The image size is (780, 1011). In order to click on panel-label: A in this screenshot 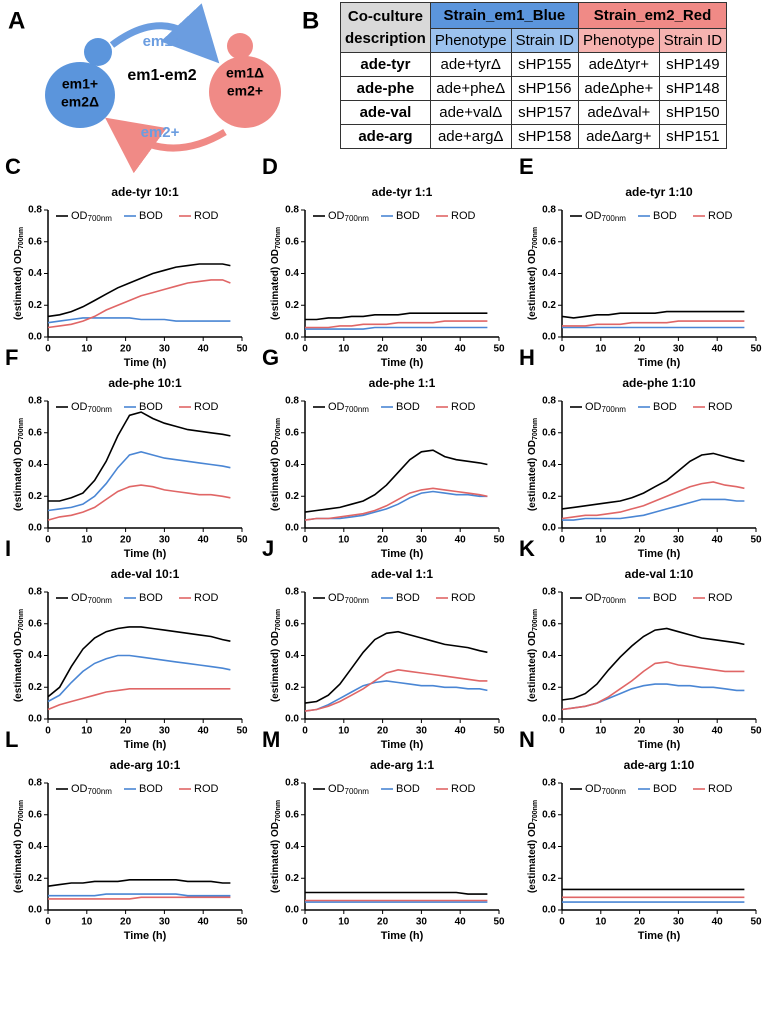, I will do `click(16, 20)`.